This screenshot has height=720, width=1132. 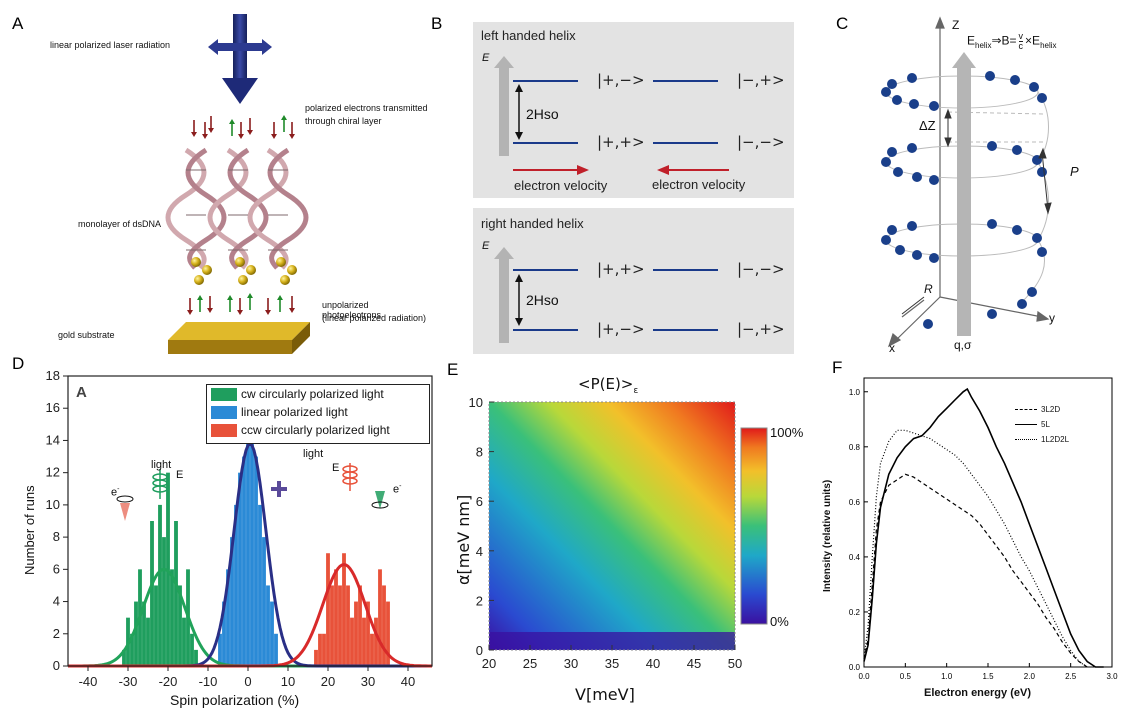 What do you see at coordinates (453, 369) in the screenshot?
I see `panel-label-e: E` at bounding box center [453, 369].